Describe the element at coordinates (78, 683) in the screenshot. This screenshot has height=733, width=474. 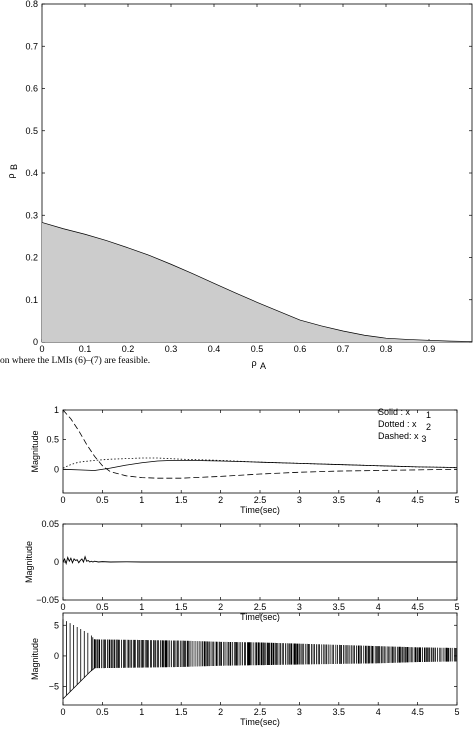
I see `series-lower-envelope` at that location.